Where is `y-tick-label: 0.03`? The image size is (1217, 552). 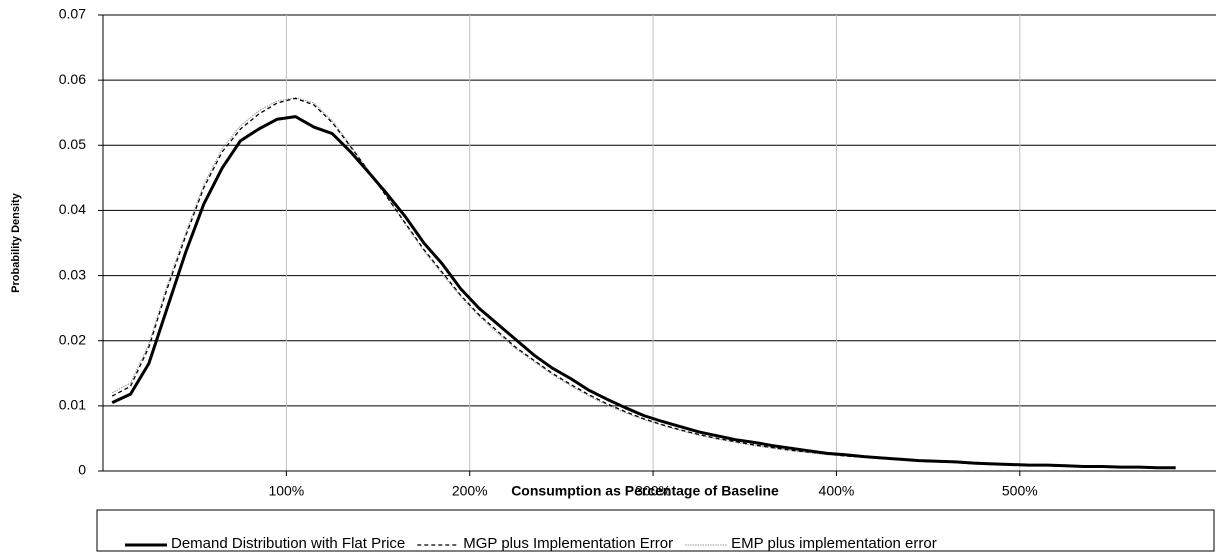
y-tick-label: 0.03 is located at coordinates (72, 274).